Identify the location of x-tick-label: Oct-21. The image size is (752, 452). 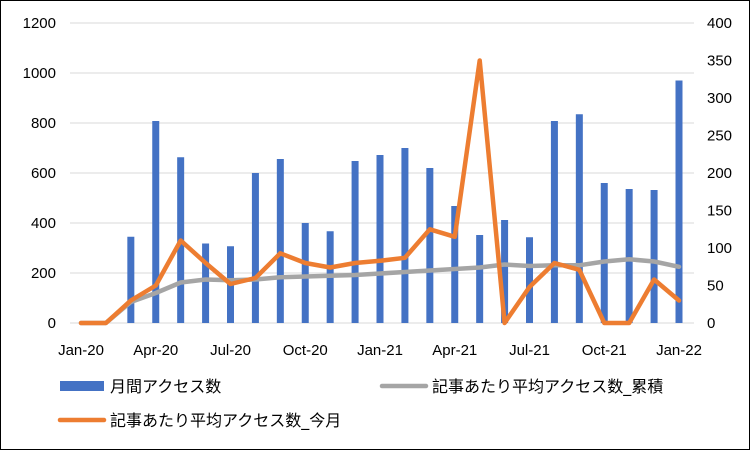
(604, 350).